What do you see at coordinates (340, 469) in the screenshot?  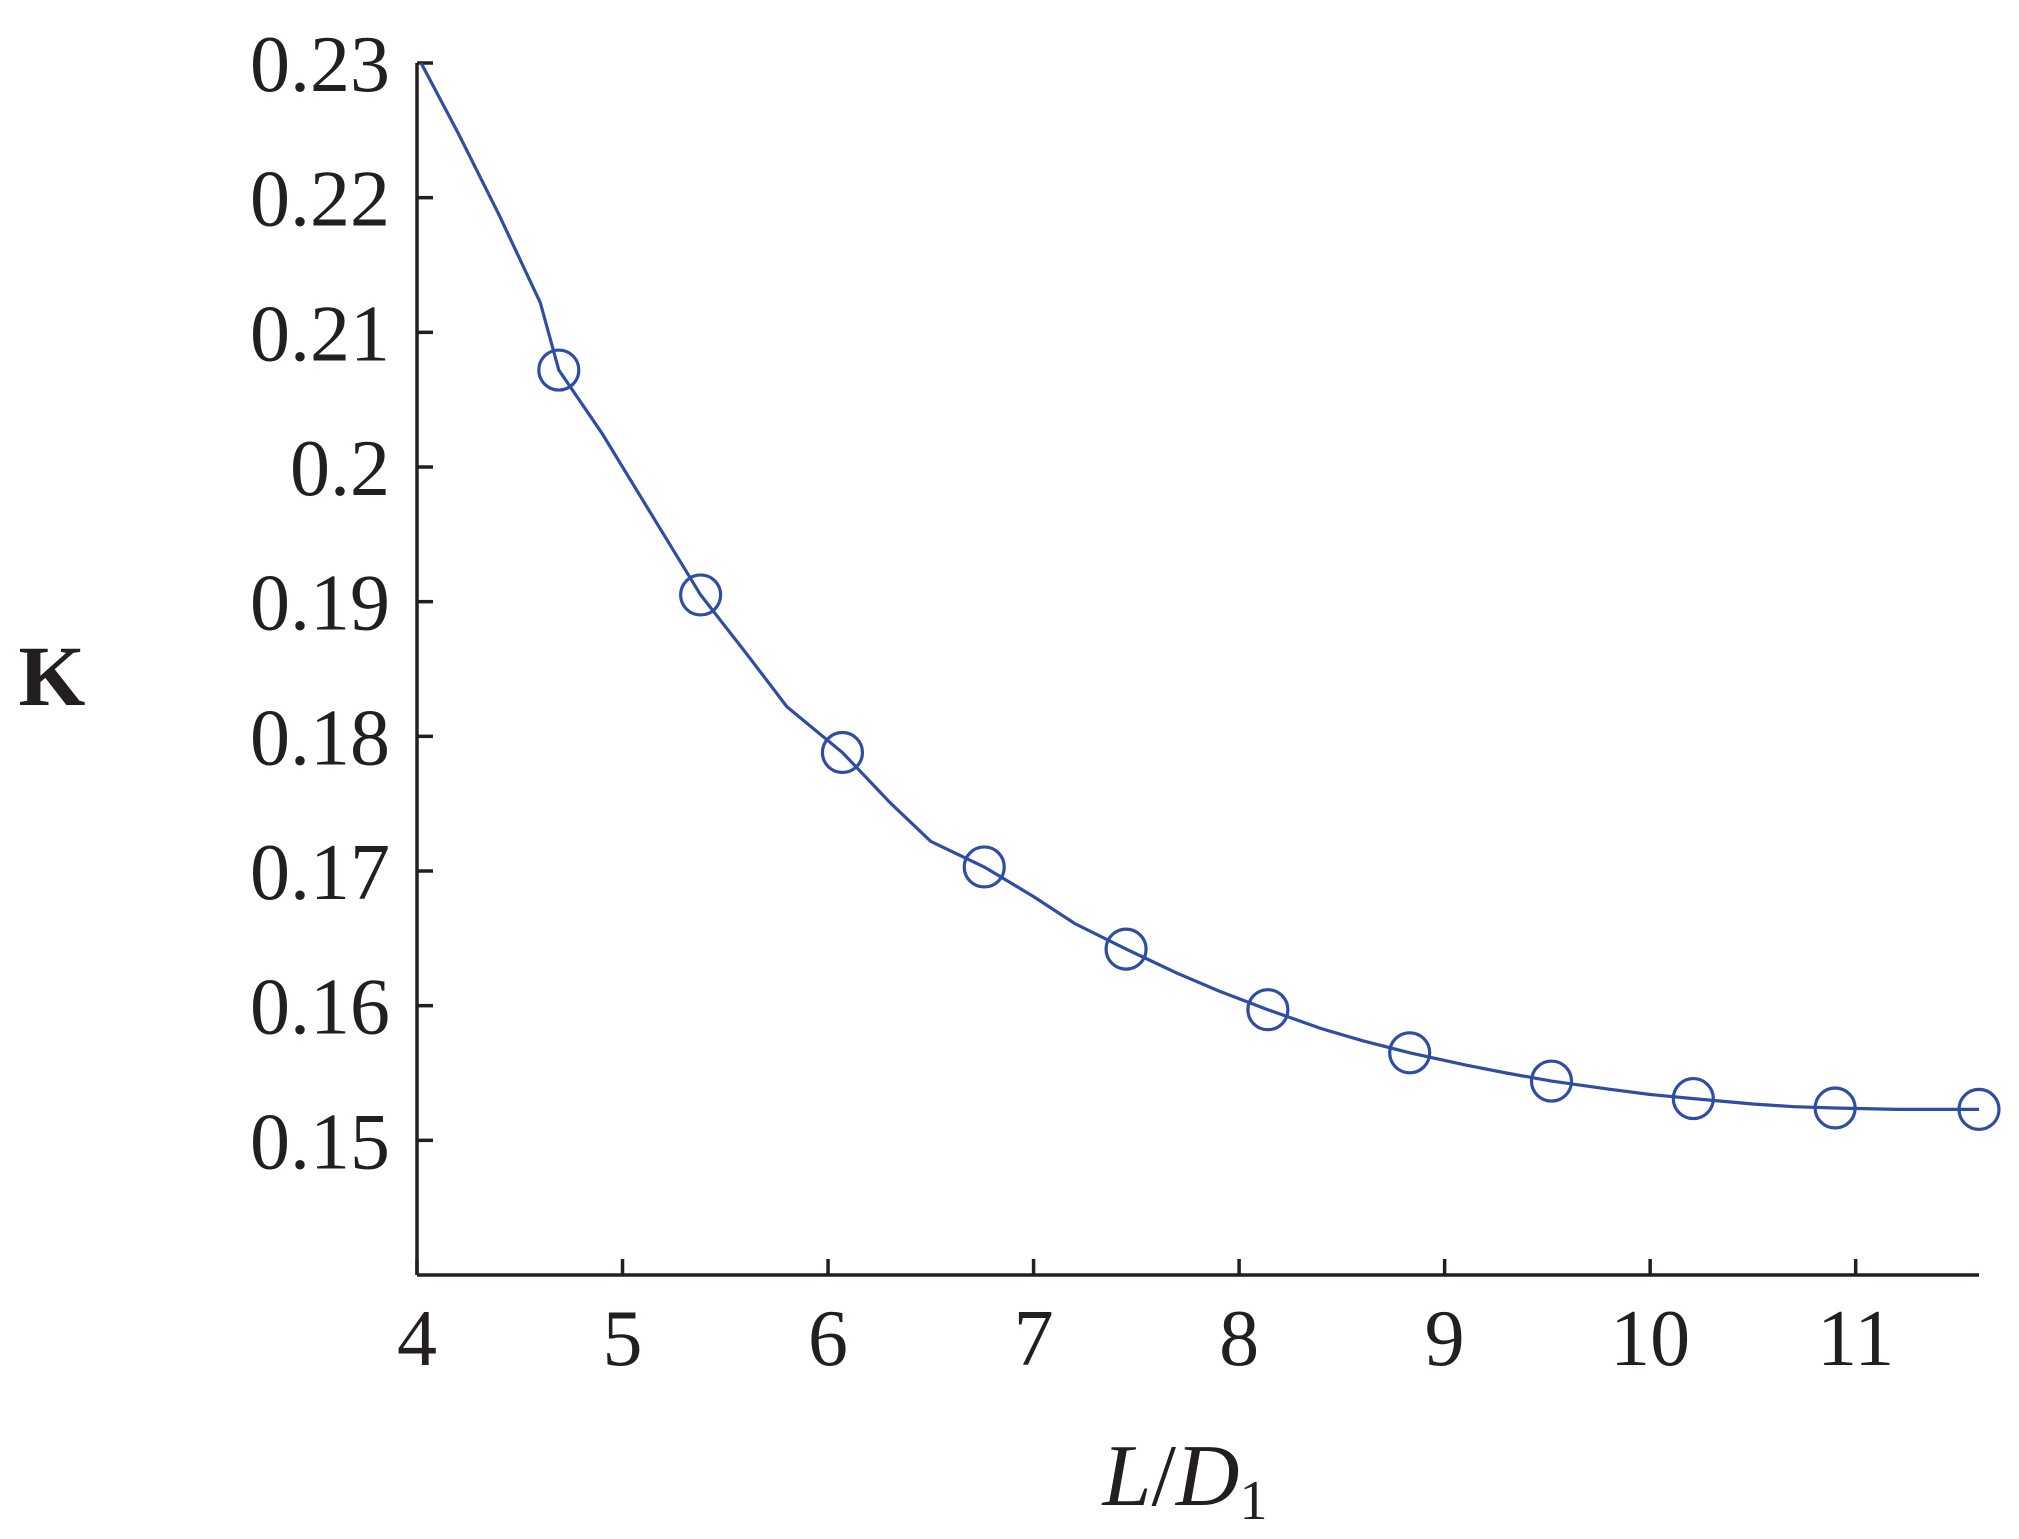 I see `y-tick-label: 0.2` at bounding box center [340, 469].